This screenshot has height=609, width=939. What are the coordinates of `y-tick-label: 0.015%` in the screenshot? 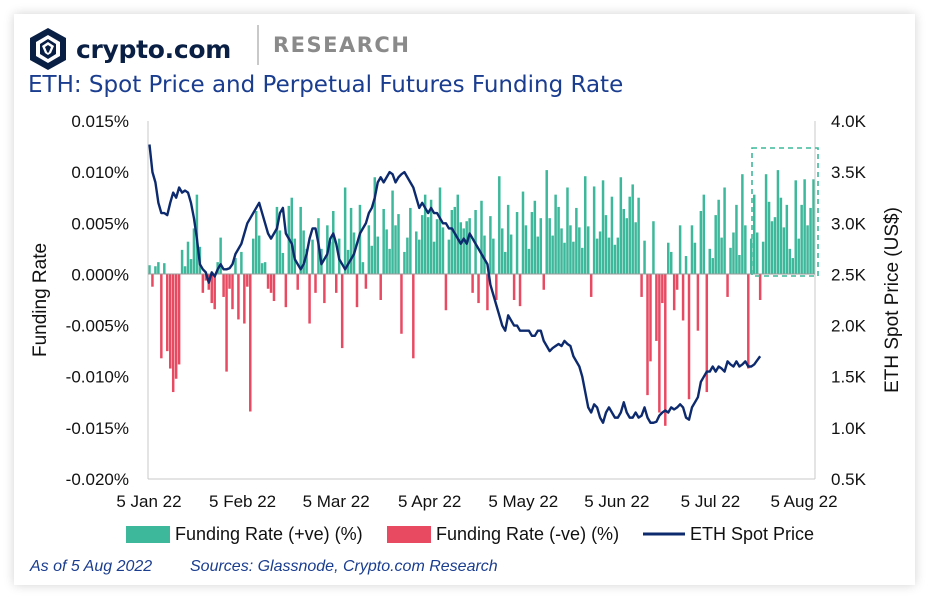 It's located at (100, 121).